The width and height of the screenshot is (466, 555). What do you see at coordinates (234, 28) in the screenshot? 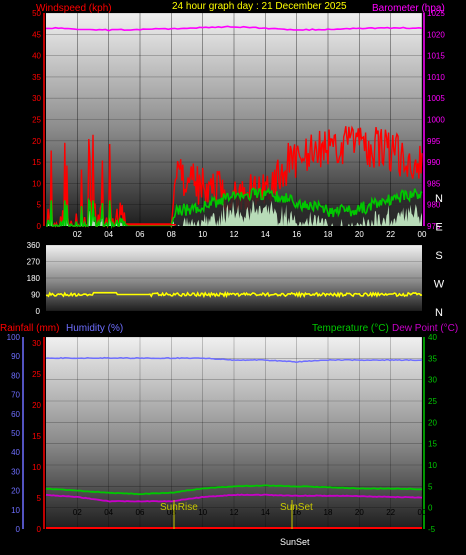
I see `barometer-line` at bounding box center [234, 28].